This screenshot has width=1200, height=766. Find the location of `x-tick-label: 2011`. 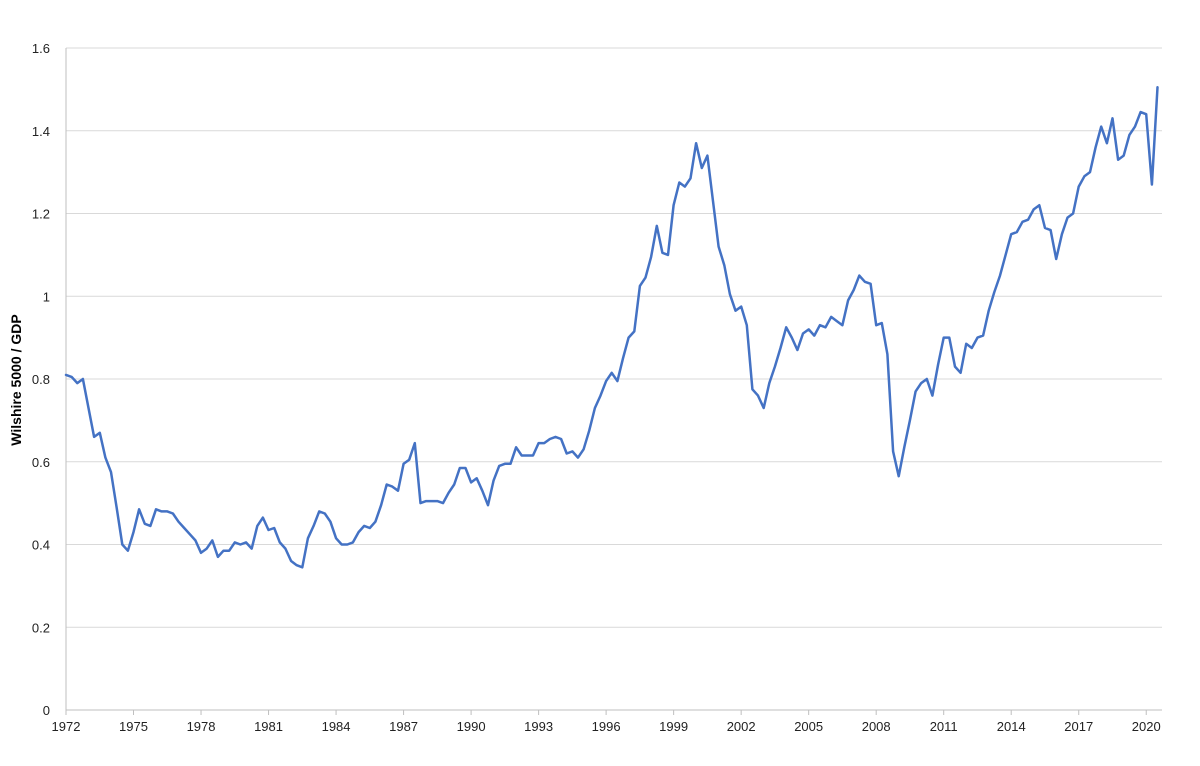

x-tick-label: 2011 is located at coordinates (944, 726).